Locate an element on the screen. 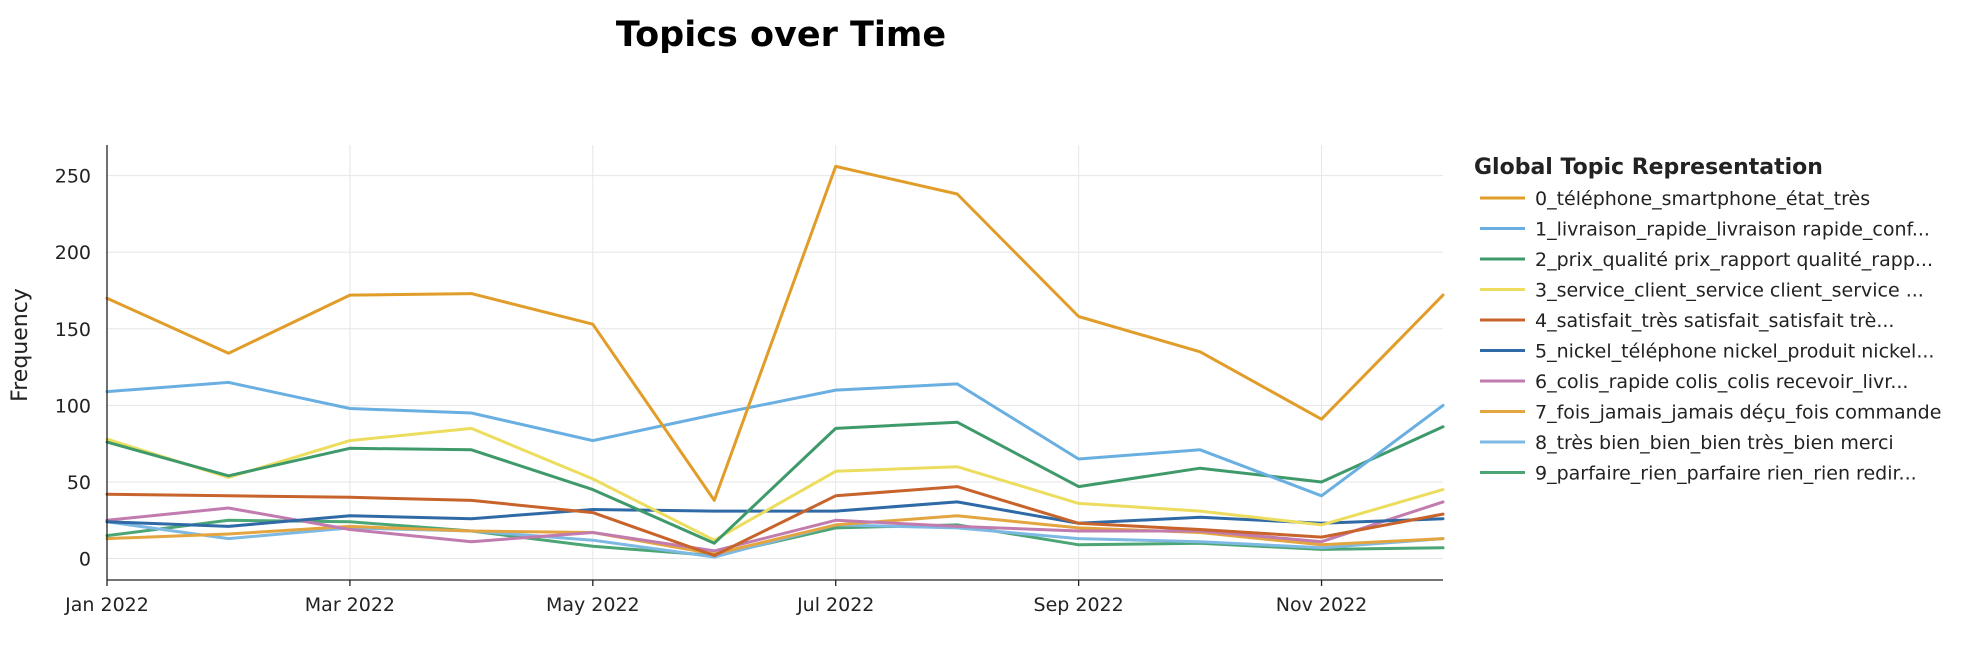 This screenshot has height=646, width=1968. x-tick-label: Nov 2022 is located at coordinates (1321, 605).